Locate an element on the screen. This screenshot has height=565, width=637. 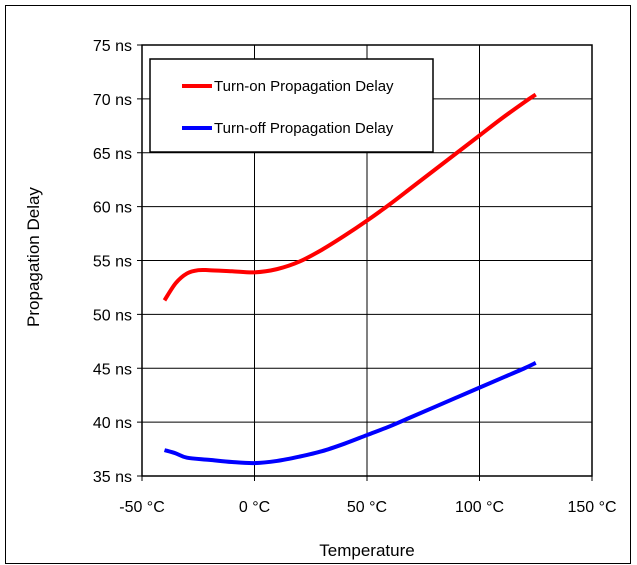
y-tick-label: 65 ns is located at coordinates (112, 154).